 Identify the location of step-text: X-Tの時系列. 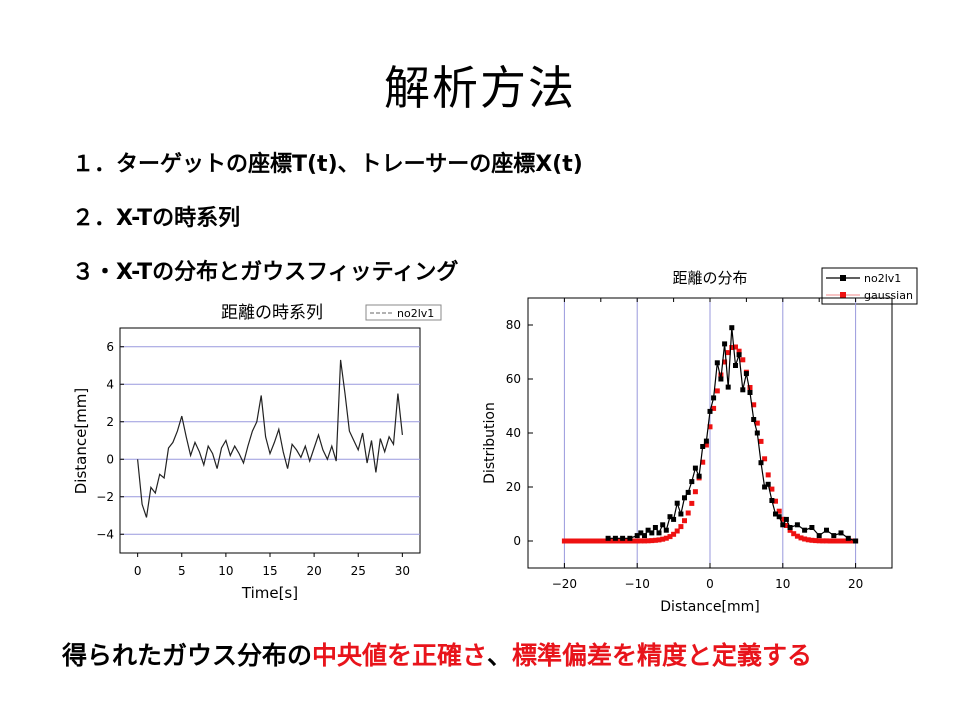
(178, 218).